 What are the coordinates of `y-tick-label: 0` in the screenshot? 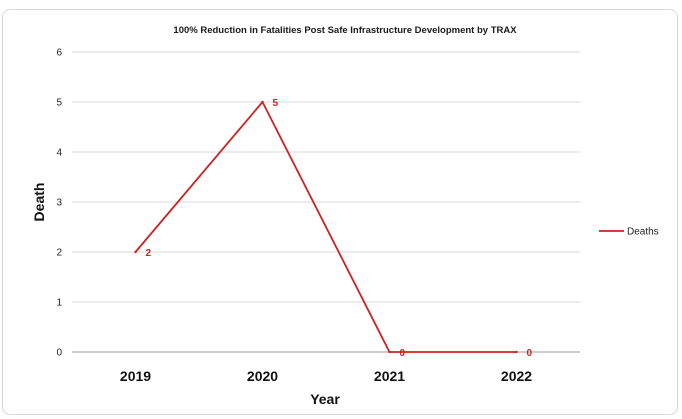 It's located at (59, 353).